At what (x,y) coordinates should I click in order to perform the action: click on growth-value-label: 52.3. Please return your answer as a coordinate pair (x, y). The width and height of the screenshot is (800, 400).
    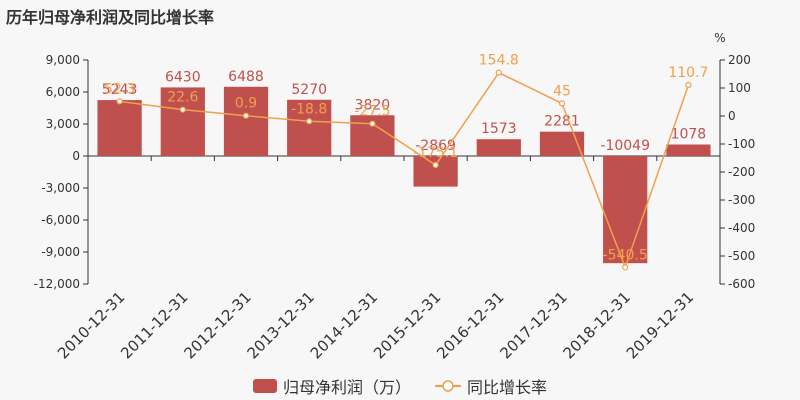
    Looking at the image, I should click on (119, 89).